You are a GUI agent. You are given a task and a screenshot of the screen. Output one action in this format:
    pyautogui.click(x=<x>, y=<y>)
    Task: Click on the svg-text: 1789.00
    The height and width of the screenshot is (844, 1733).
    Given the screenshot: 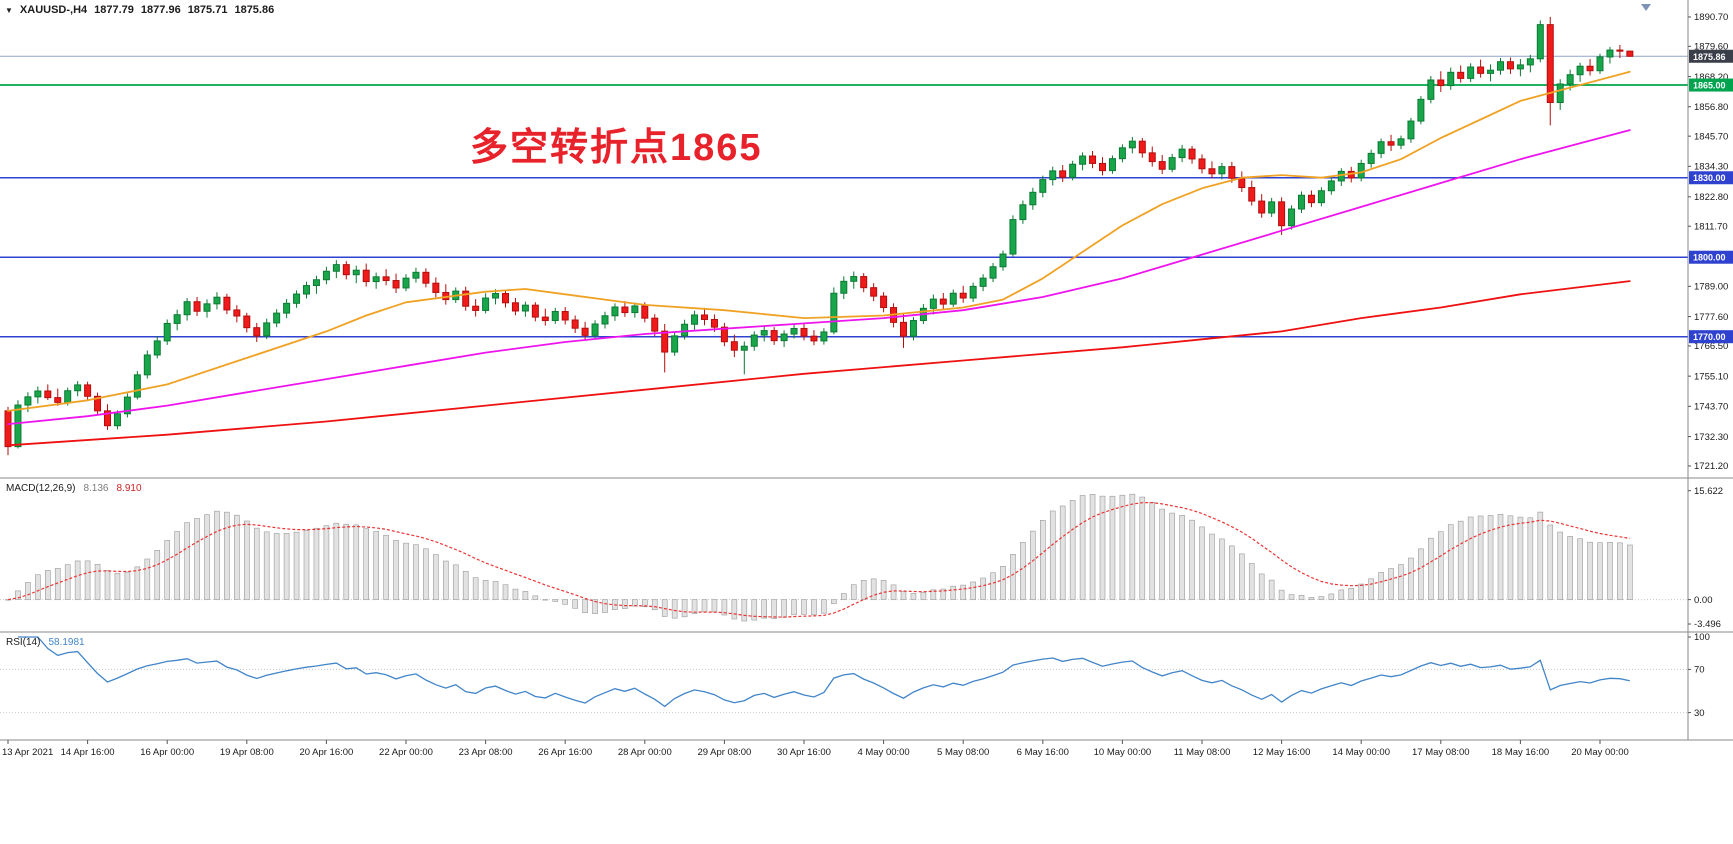 What is the action you would take?
    pyautogui.click(x=1711, y=287)
    